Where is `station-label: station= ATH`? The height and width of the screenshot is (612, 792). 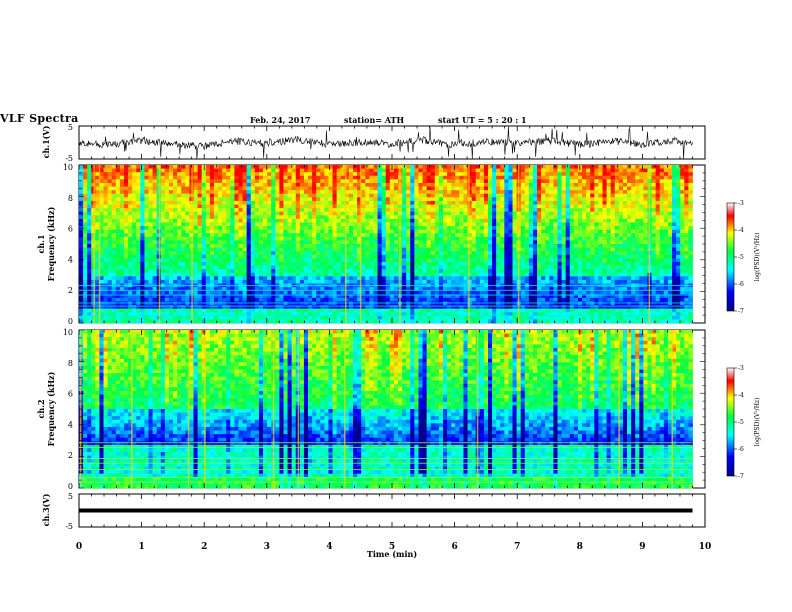 station-label: station= ATH is located at coordinates (374, 120).